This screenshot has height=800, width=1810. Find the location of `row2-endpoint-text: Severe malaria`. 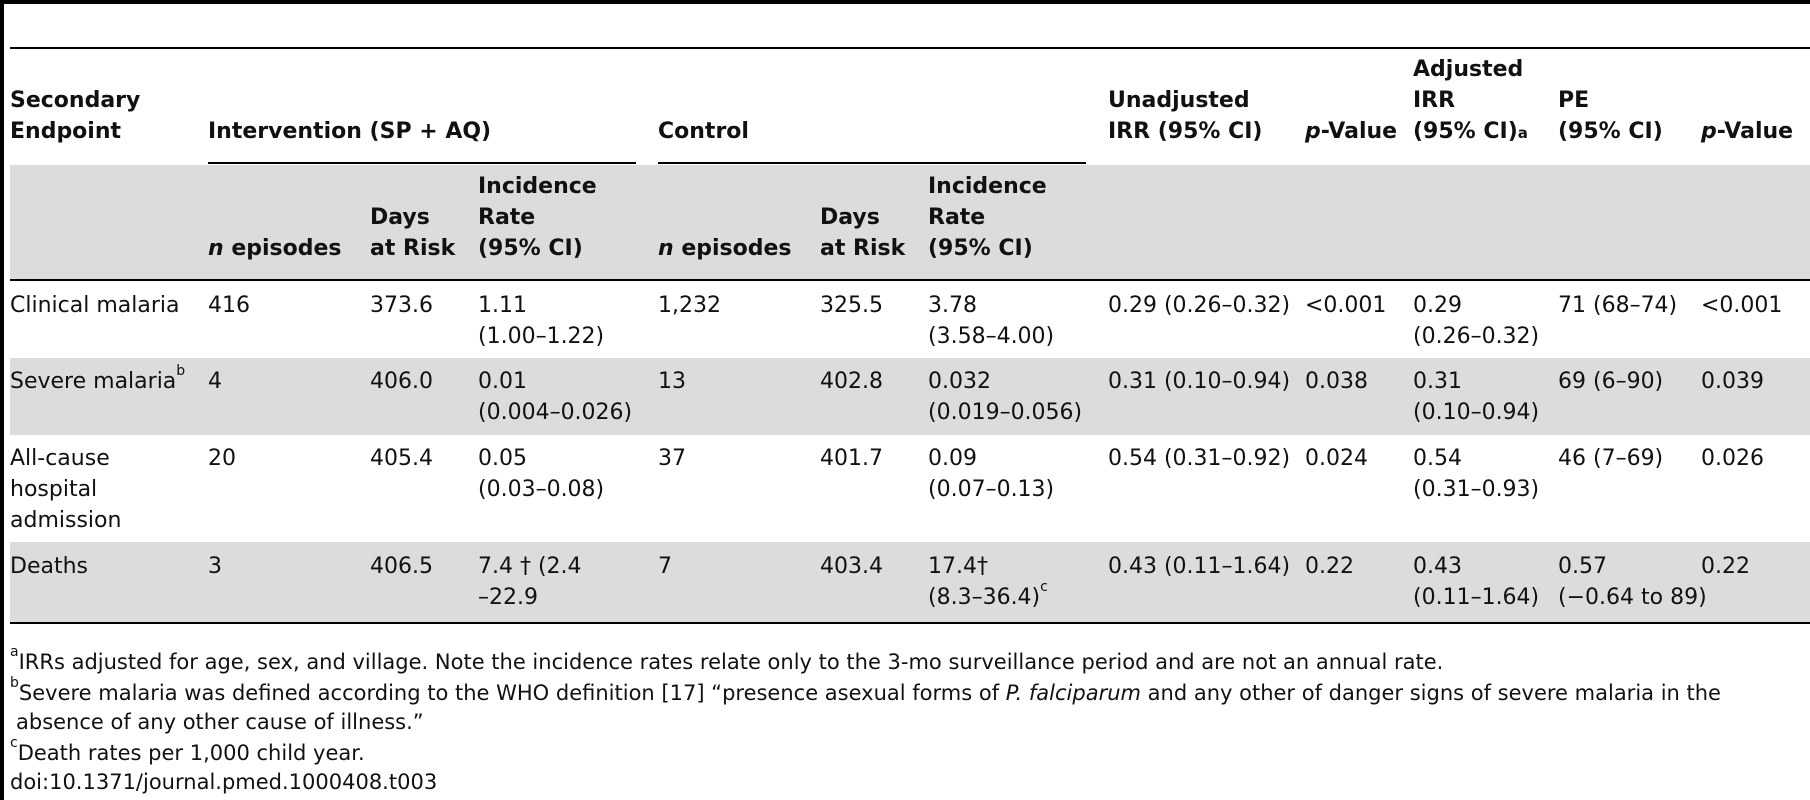

row2-endpoint-text: Severe malaria is located at coordinates (93, 381).